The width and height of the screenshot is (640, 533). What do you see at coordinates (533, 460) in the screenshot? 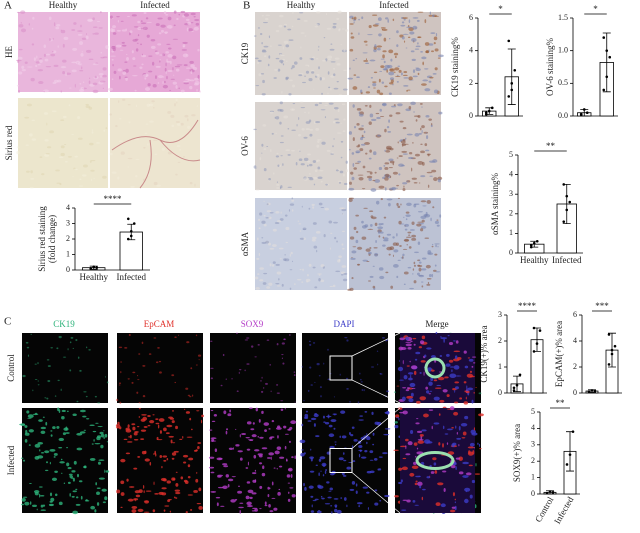
I see `y-tick-label: 2` at bounding box center [533, 460].